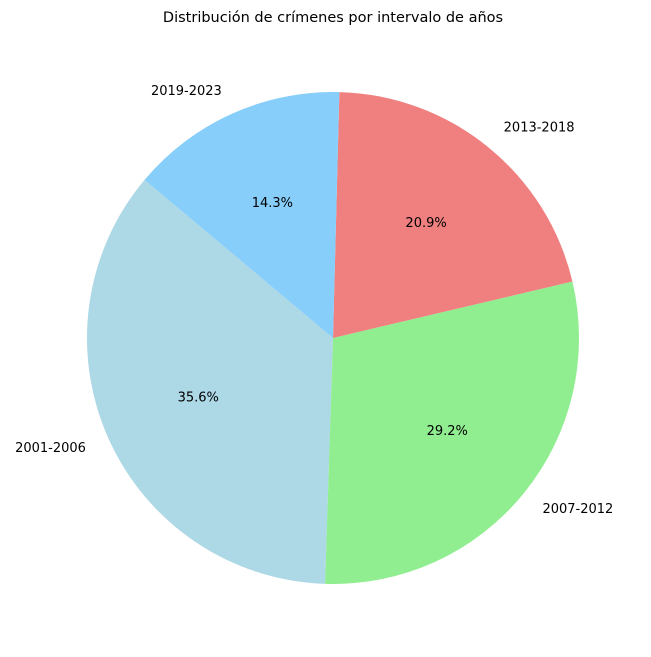 Image resolution: width=651 pixels, height=657 pixels. What do you see at coordinates (198, 398) in the screenshot?
I see `percent-label-2001-2006: 35.6%` at bounding box center [198, 398].